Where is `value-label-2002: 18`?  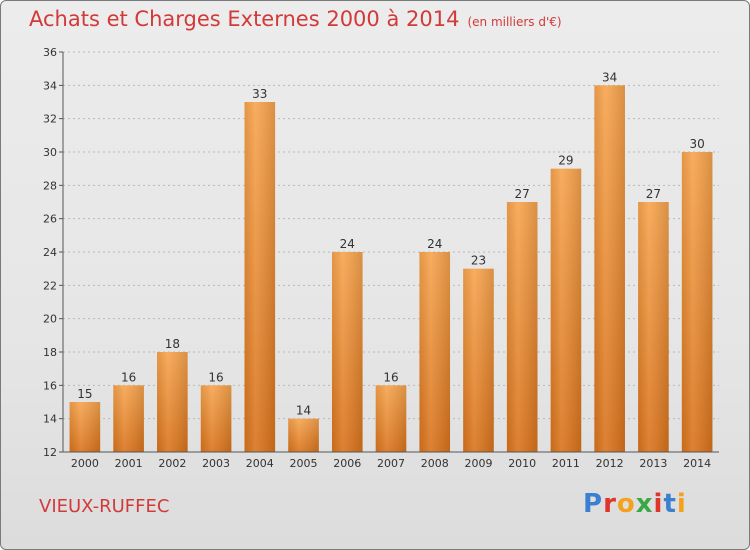
value-label-2002: 18 is located at coordinates (172, 344).